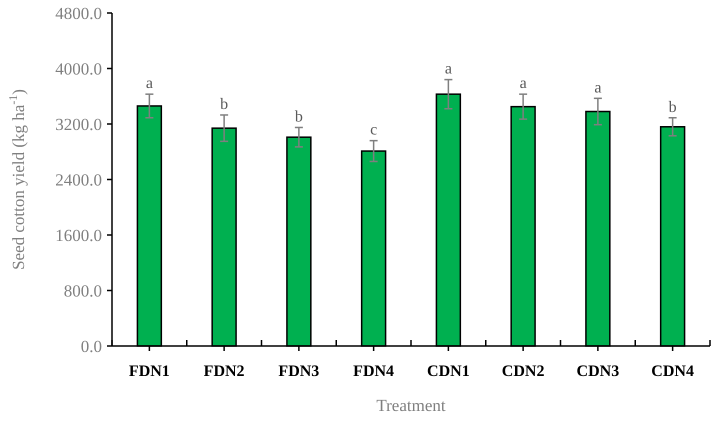  What do you see at coordinates (523, 371) in the screenshot?
I see `x-tick-label: CDN2` at bounding box center [523, 371].